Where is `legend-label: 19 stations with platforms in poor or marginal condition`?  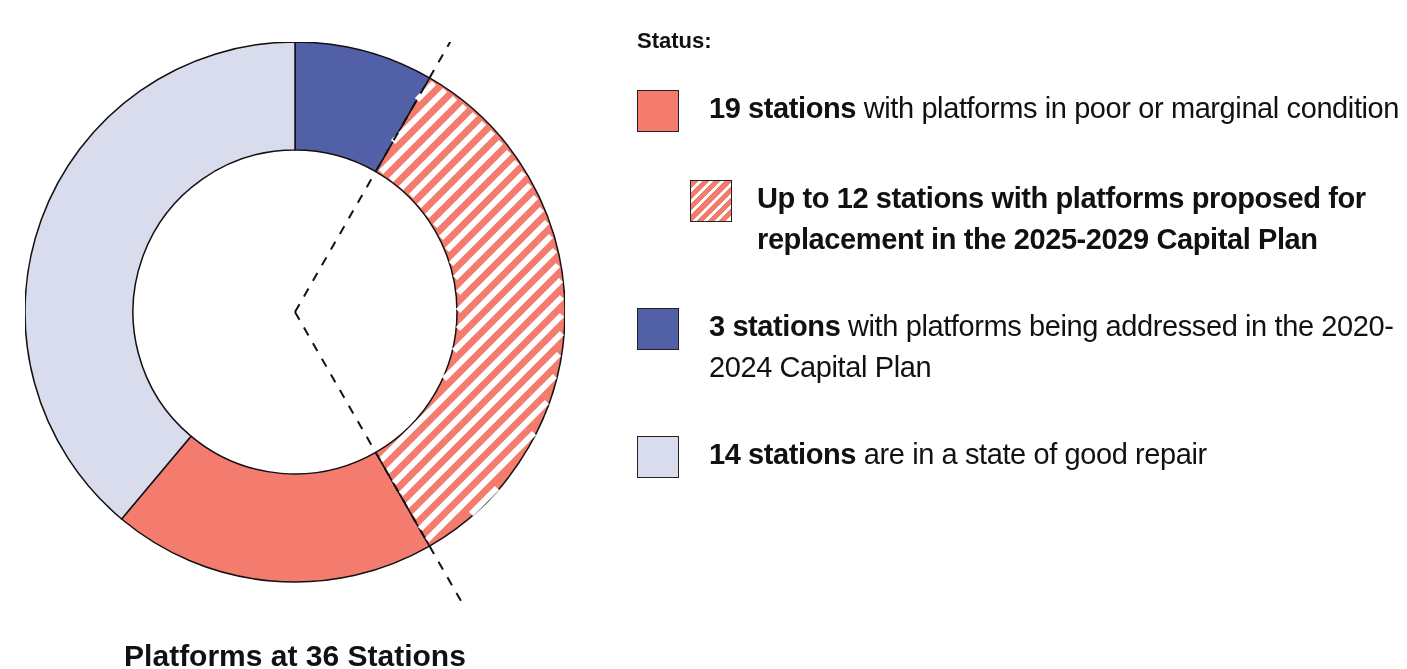
legend-label: 19 stations with platforms in poor or marginal condition is located at coordinates (1054, 108).